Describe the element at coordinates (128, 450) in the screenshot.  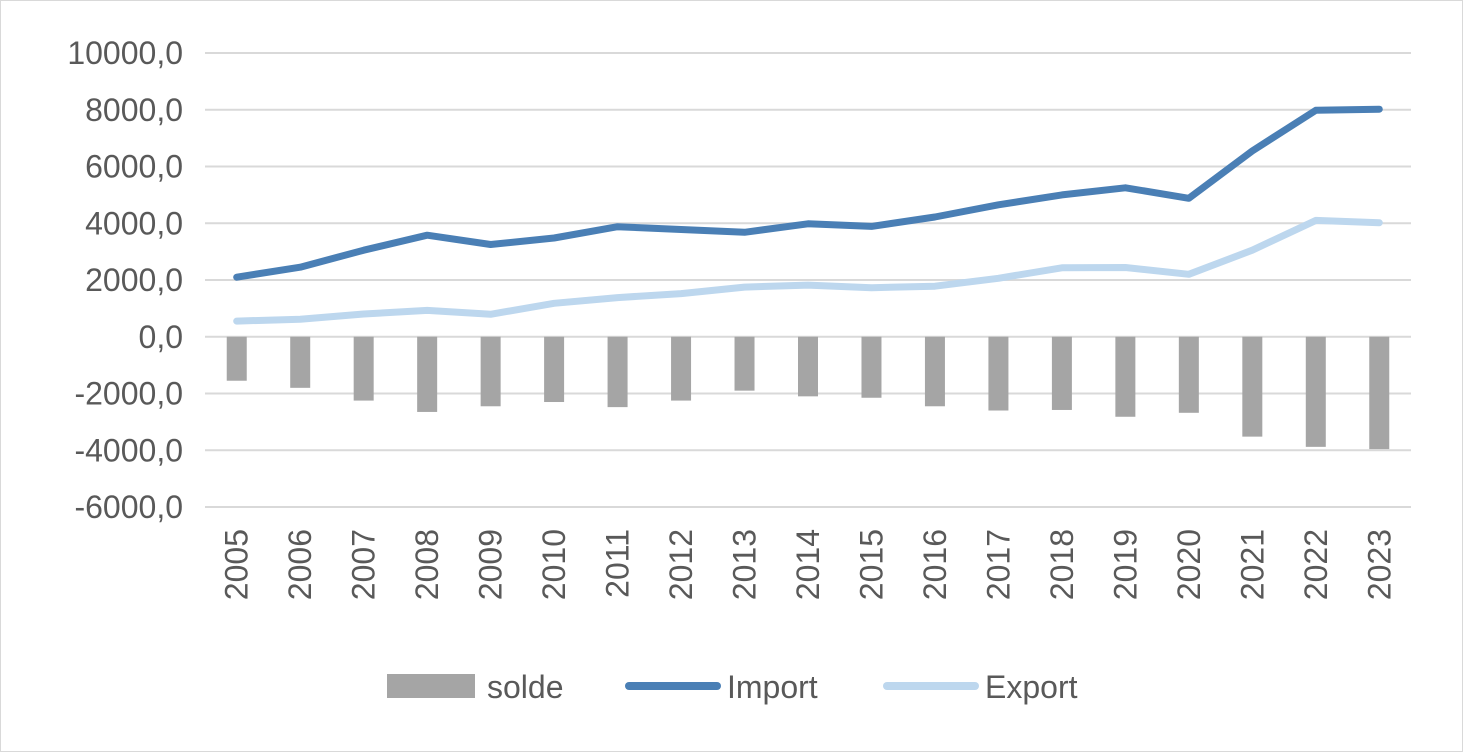
I see `y-tick-label: -4000,0` at that location.